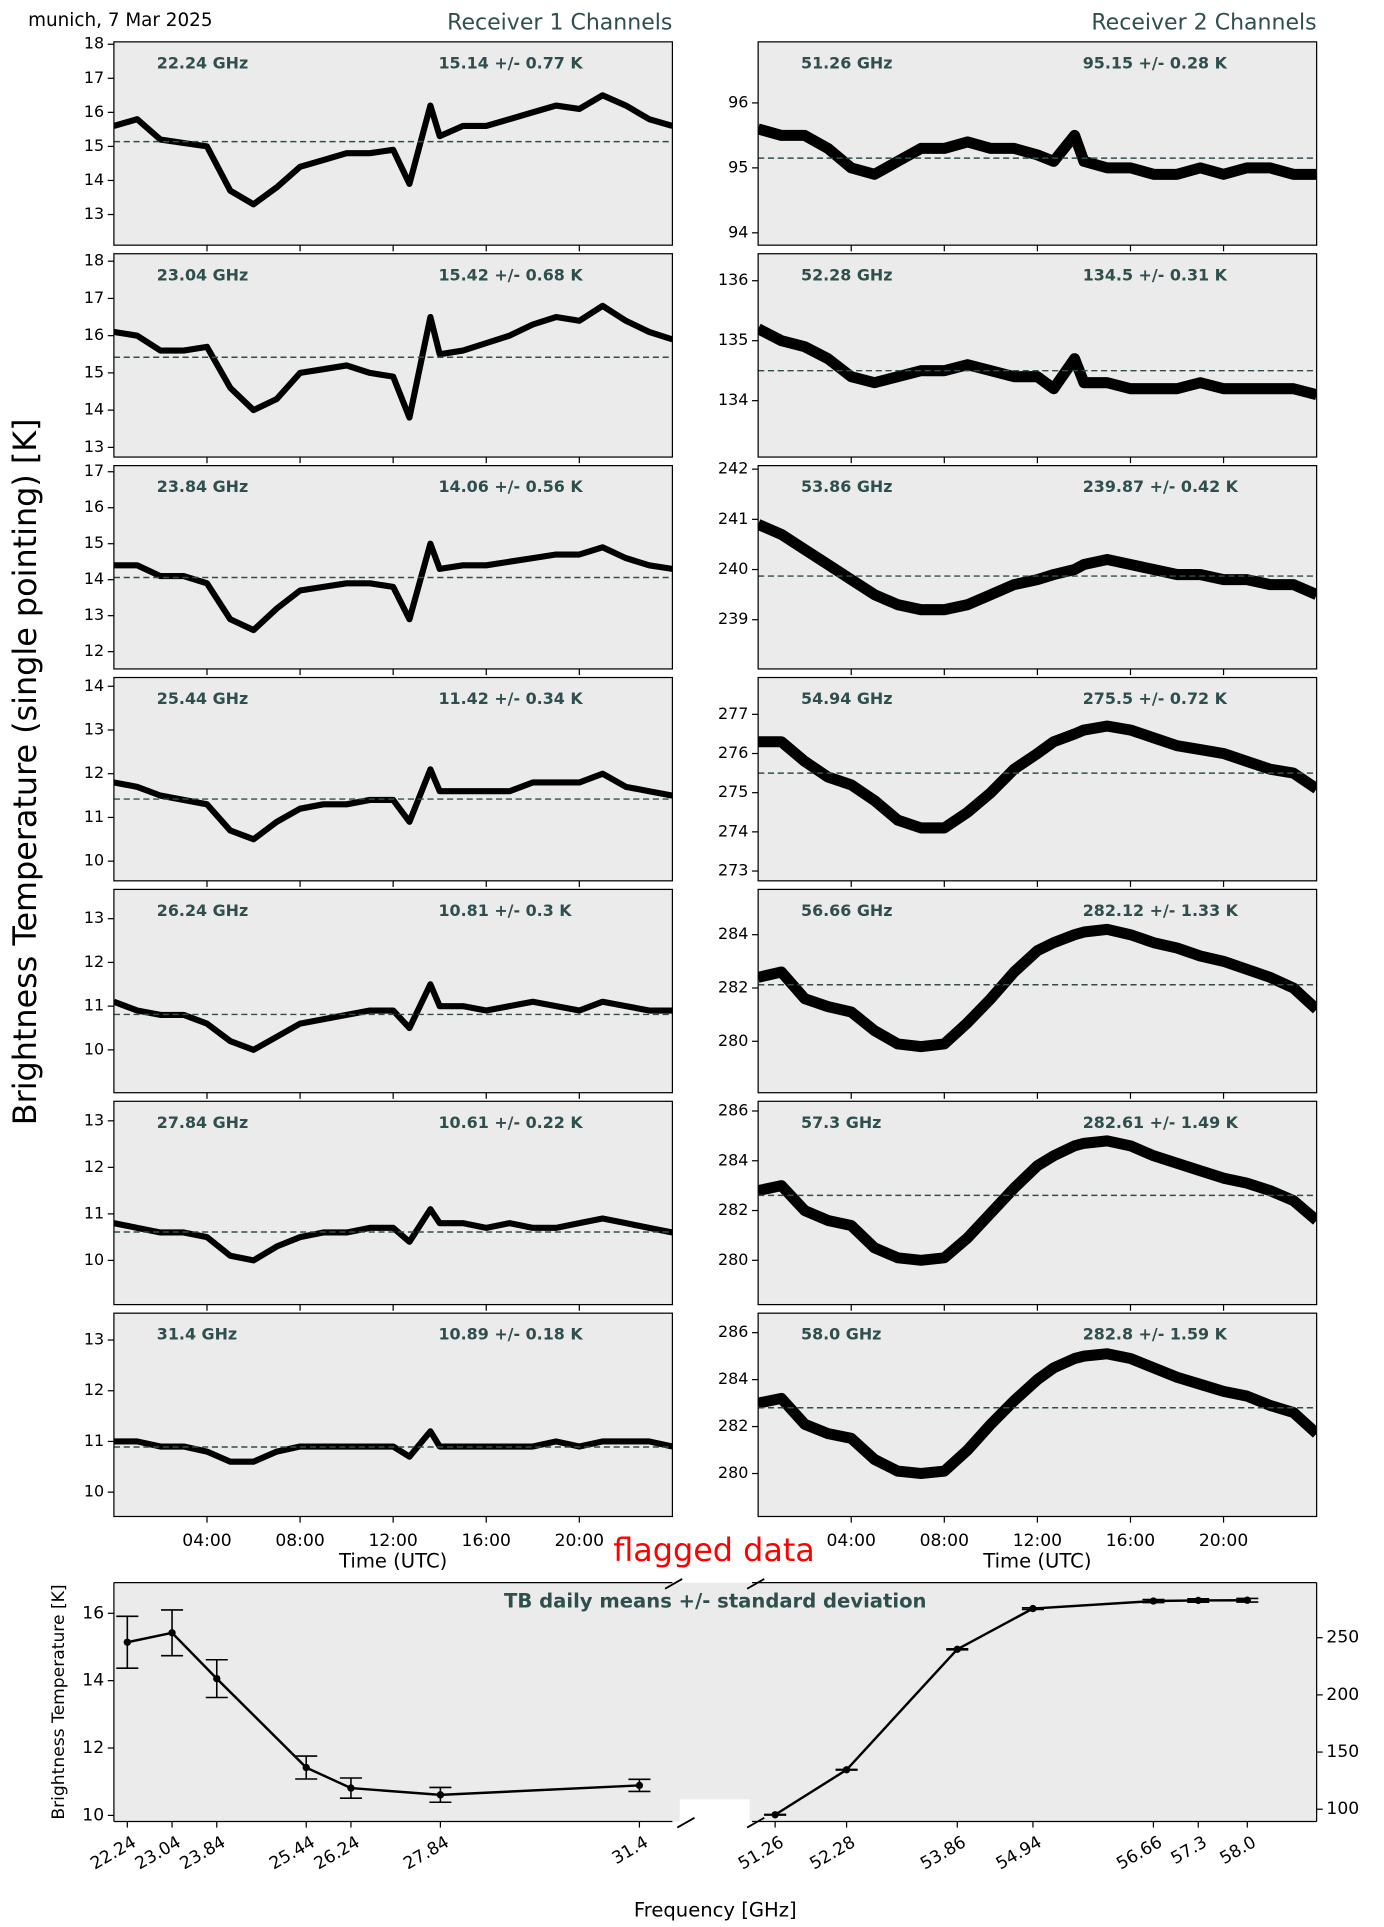 The height and width of the screenshot is (1927, 1384). I want to click on x-tick-label: 22.24, so click(113, 1853).